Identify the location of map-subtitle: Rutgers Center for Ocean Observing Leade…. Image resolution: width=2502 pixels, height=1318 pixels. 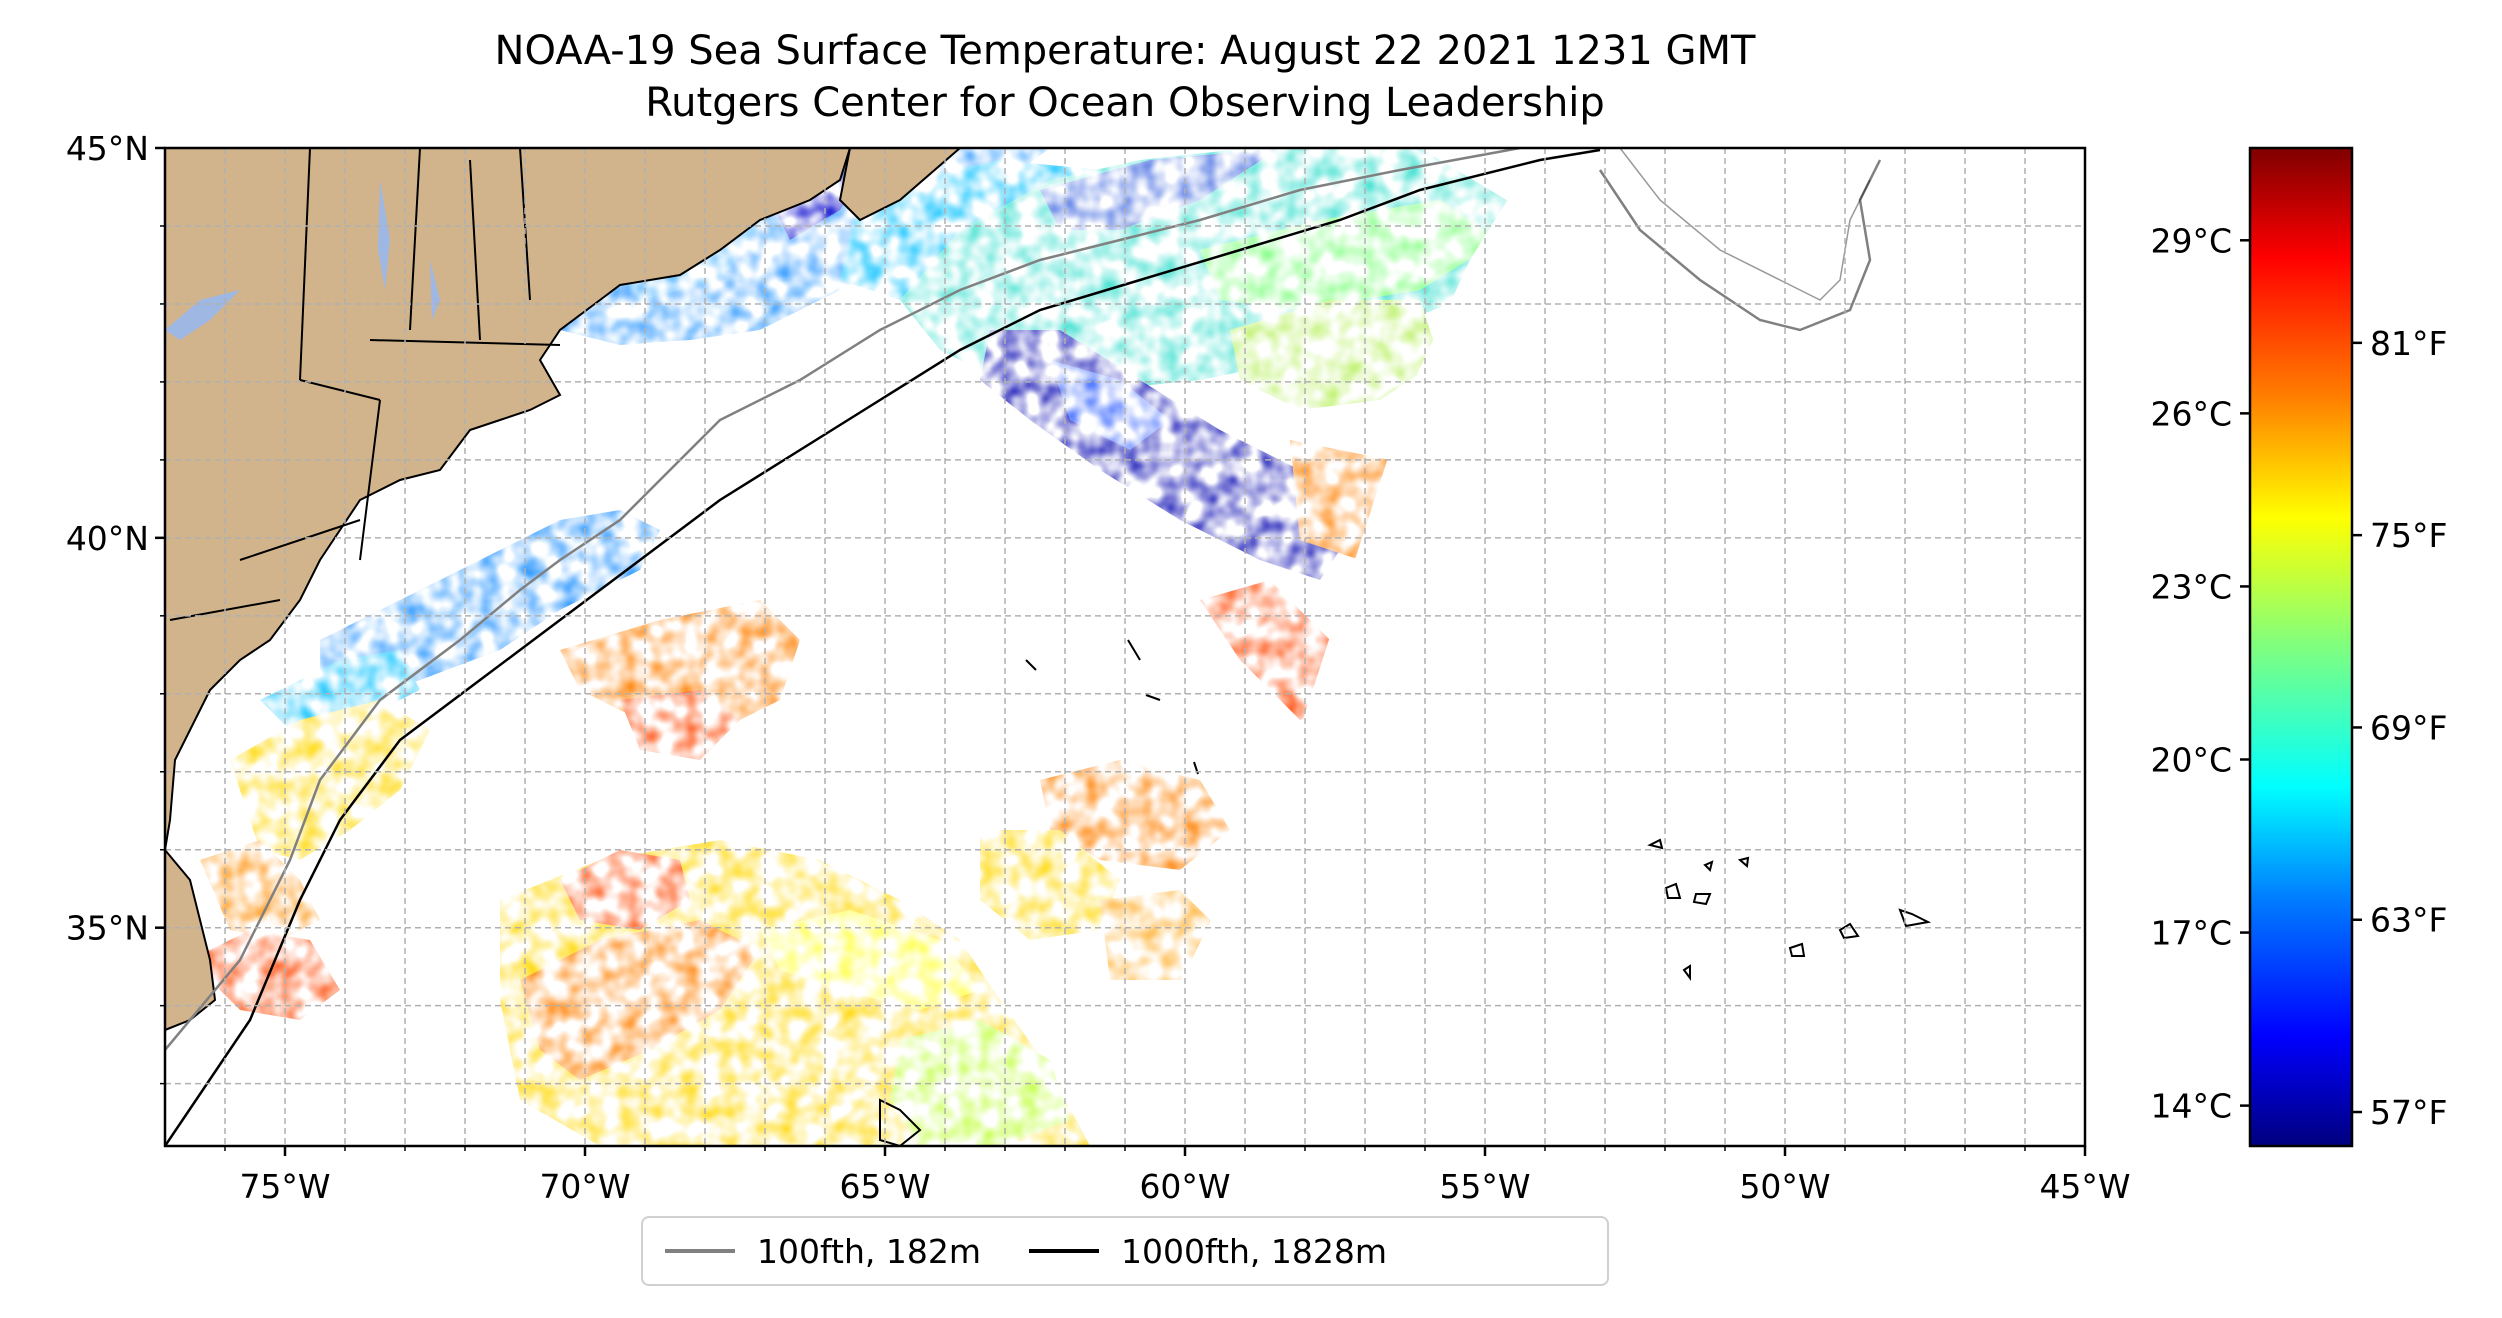
(1125, 103).